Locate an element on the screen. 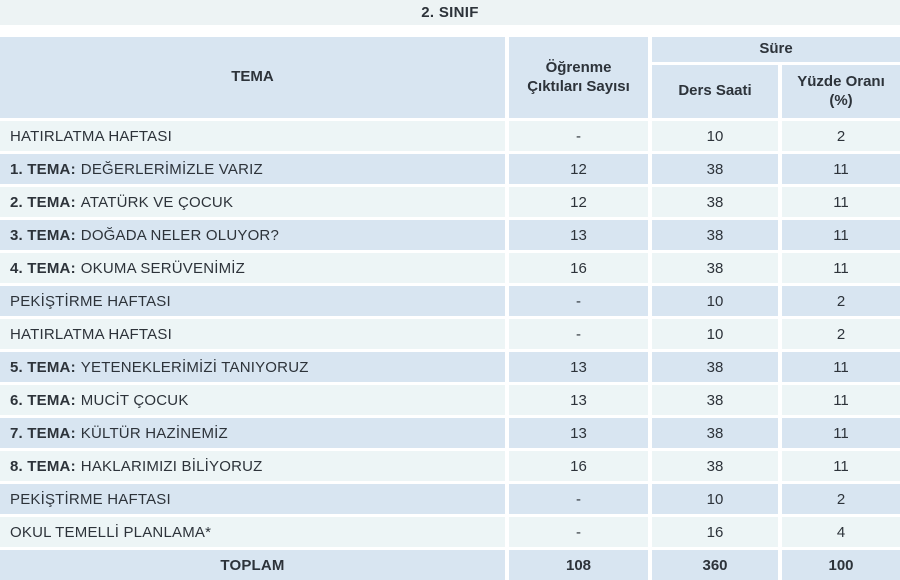 Image resolution: width=900 pixels, height=580 pixels. column-header-yuzde-orani: Yüzde Oranı (%) is located at coordinates (841, 91).